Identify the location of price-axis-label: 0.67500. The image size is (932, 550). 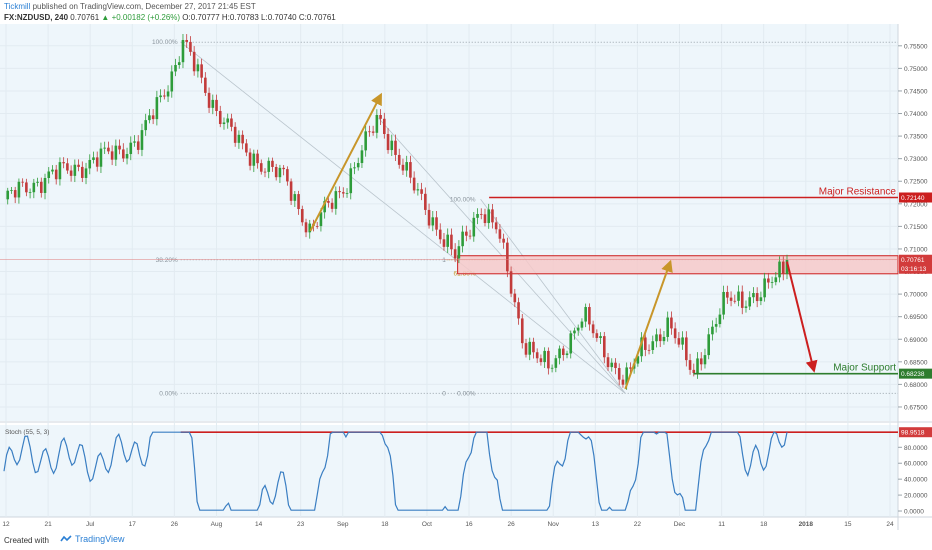
(916, 407).